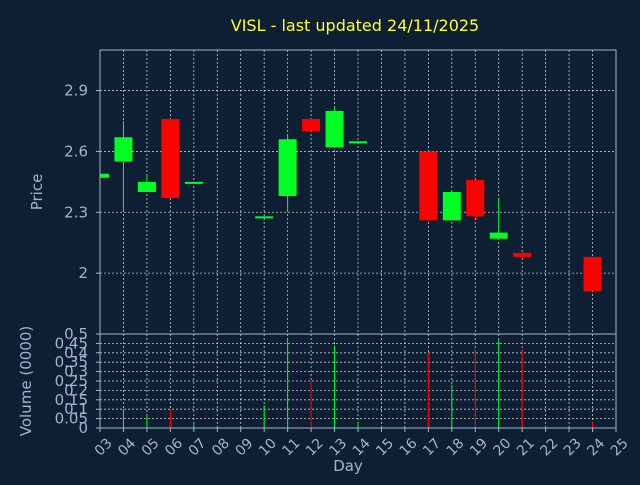 The width and height of the screenshot is (640, 485). I want to click on x-tick-label: 25, so click(620, 447).